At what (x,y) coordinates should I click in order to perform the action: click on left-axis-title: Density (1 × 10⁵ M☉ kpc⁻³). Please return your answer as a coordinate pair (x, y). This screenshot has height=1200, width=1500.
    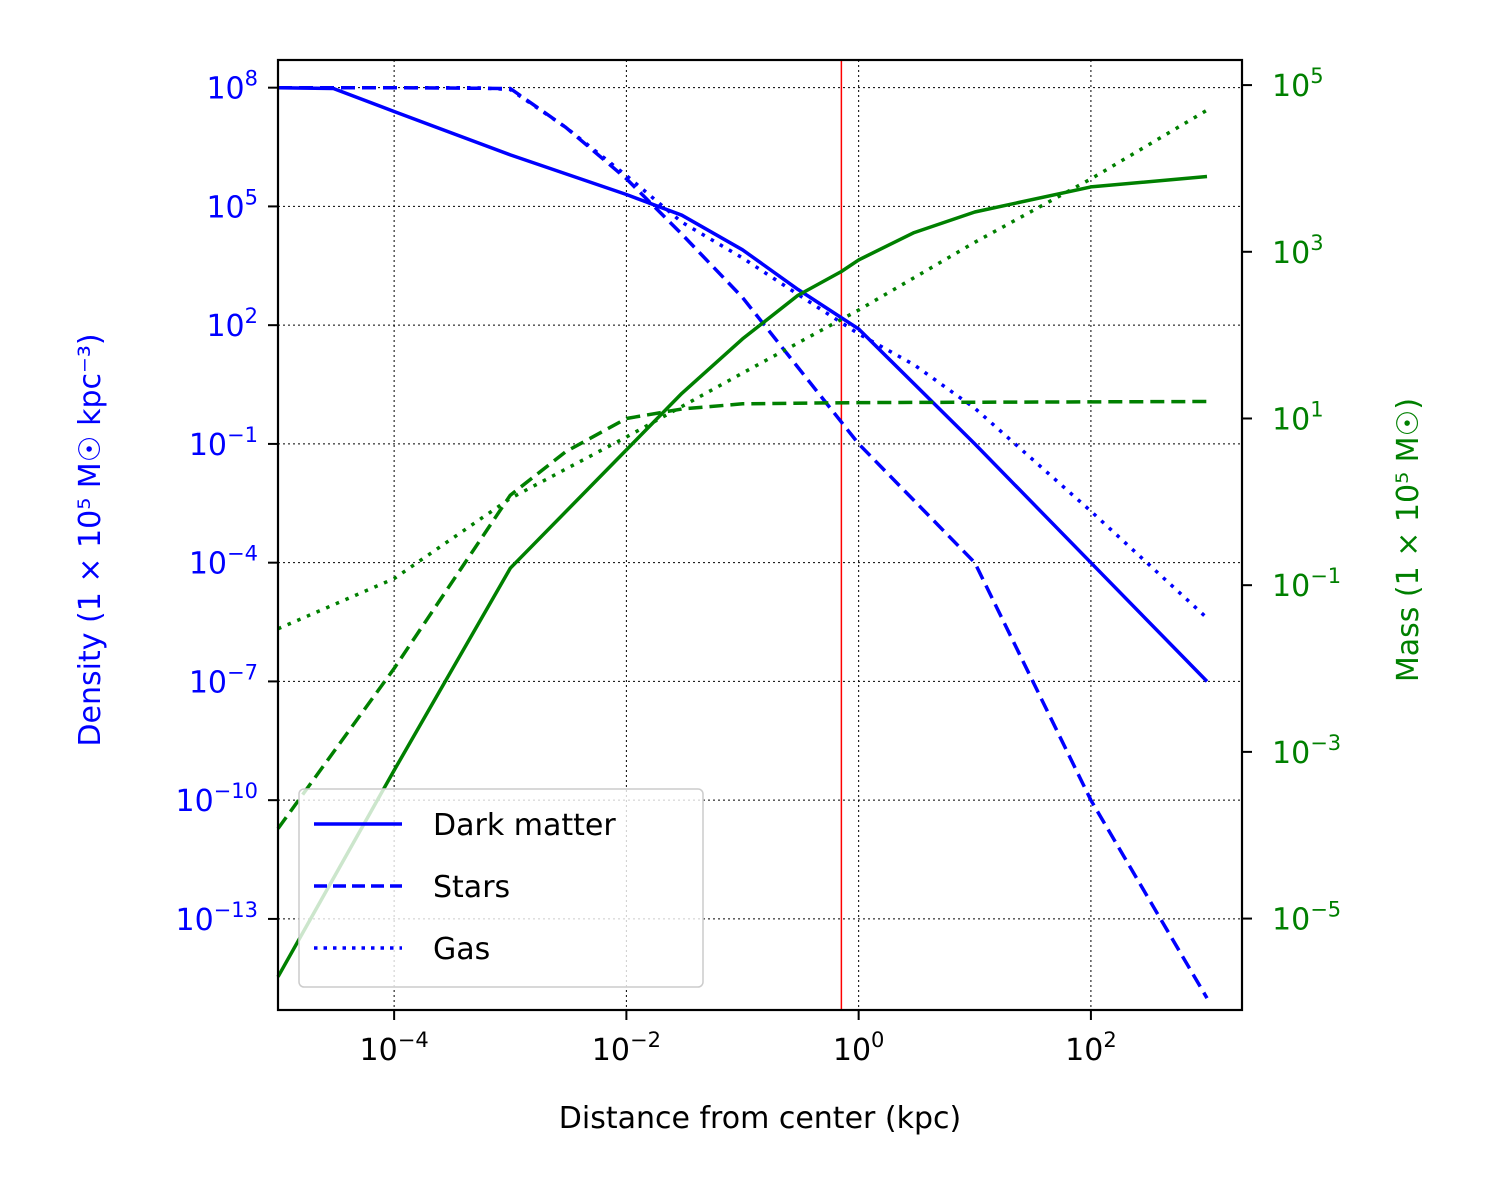
    Looking at the image, I should click on (90, 539).